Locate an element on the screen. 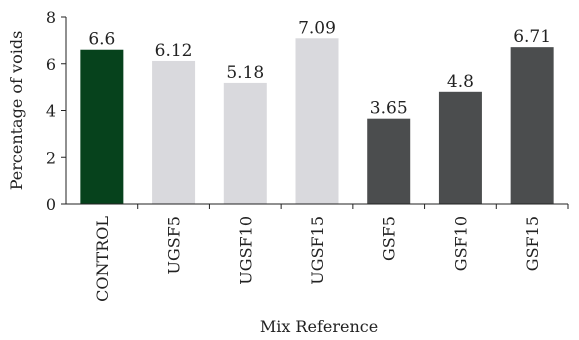 Image resolution: width=579 pixels, height=340 pixels. y-axis-ticks: 0 2 4 6 8 is located at coordinates (56, 111).